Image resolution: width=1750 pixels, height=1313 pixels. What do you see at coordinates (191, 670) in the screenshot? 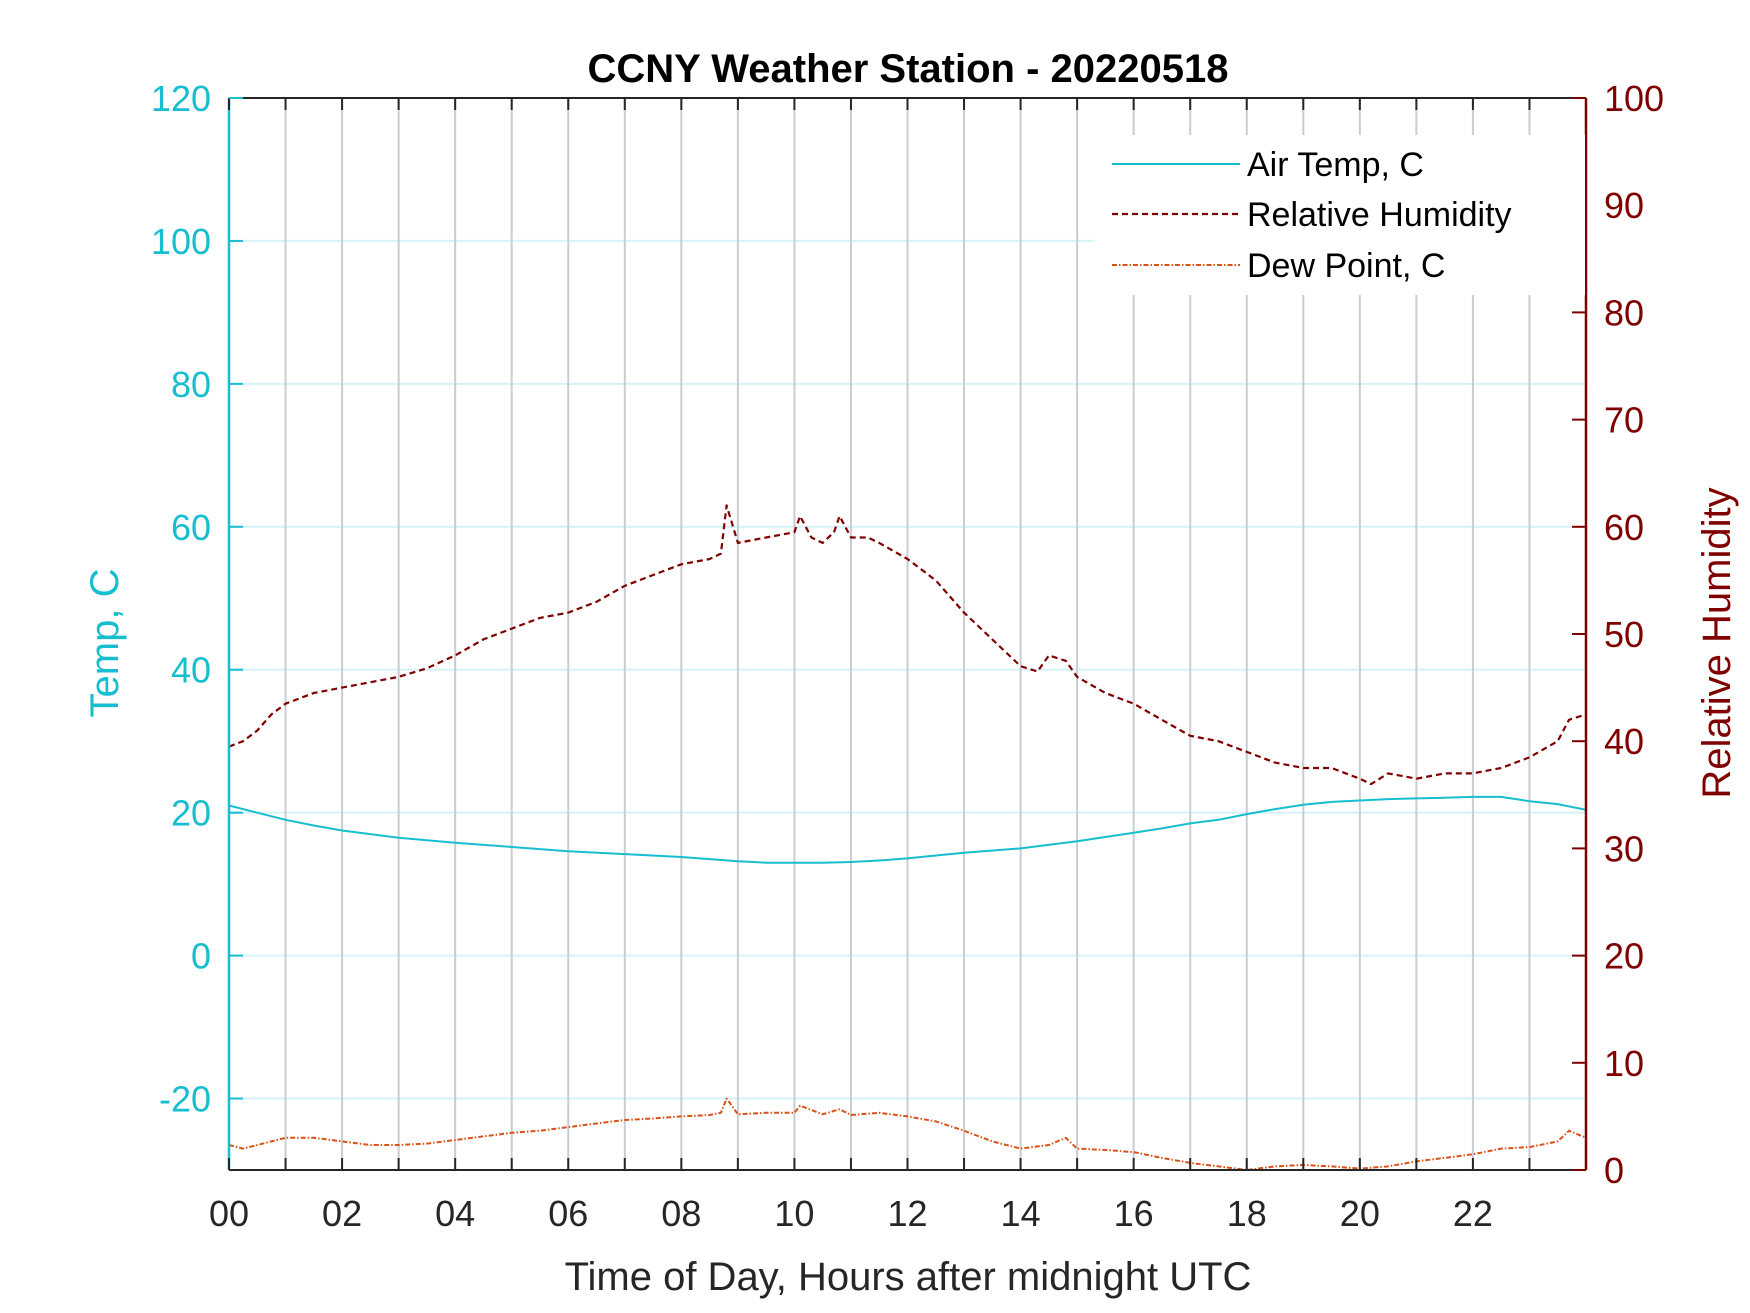
I see `y-left-tick-label-40: 40` at bounding box center [191, 670].